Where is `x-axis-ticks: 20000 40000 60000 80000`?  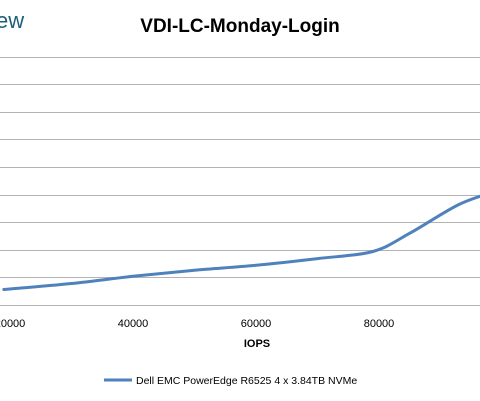
x-axis-ticks: 20000 40000 60000 80000 is located at coordinates (197, 324).